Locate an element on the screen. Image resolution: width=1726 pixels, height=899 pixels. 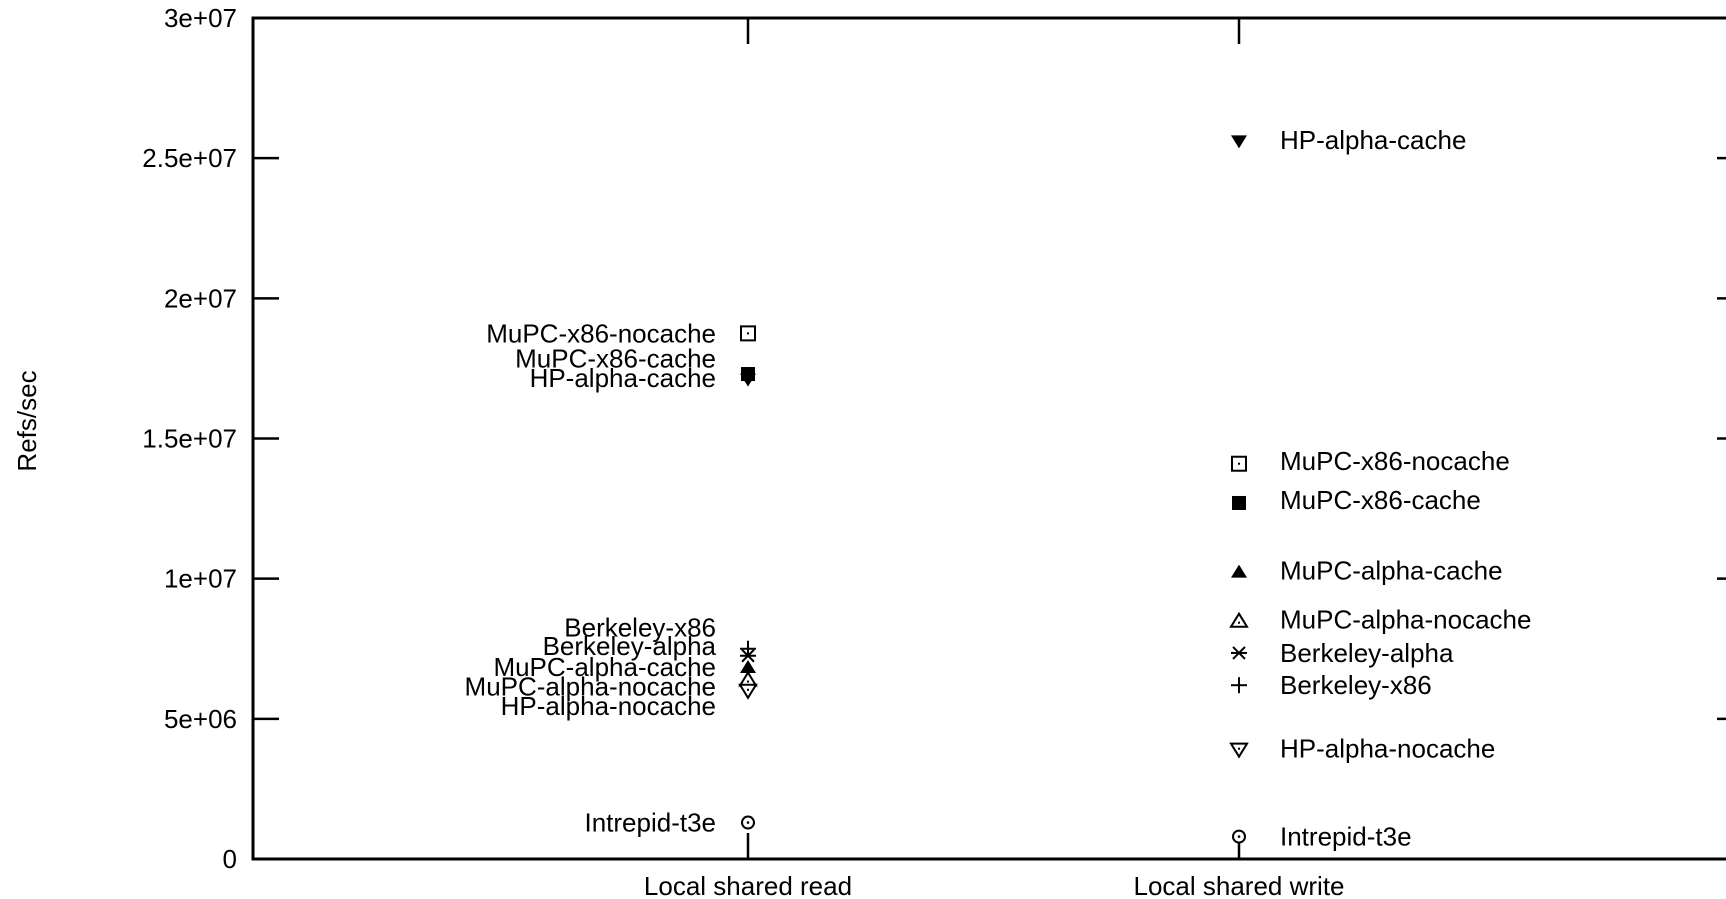
x-tick-label: Local shared write is located at coordinates (1239, 885).